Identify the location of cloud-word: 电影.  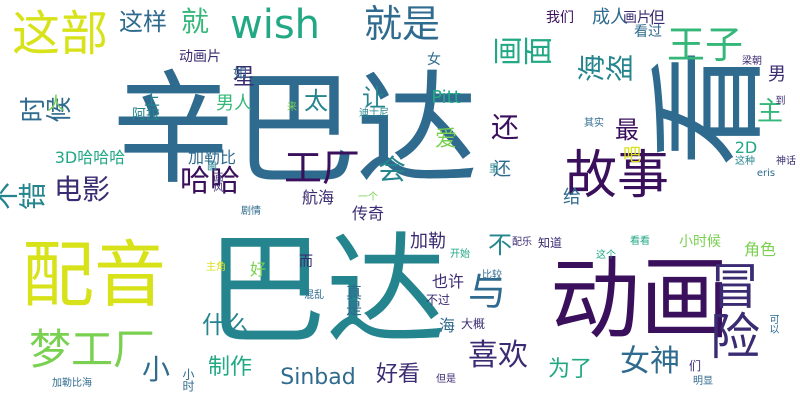
(82, 189).